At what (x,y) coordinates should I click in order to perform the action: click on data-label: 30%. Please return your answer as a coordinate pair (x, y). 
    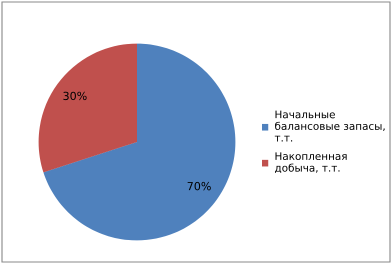
    Looking at the image, I should click on (75, 96).